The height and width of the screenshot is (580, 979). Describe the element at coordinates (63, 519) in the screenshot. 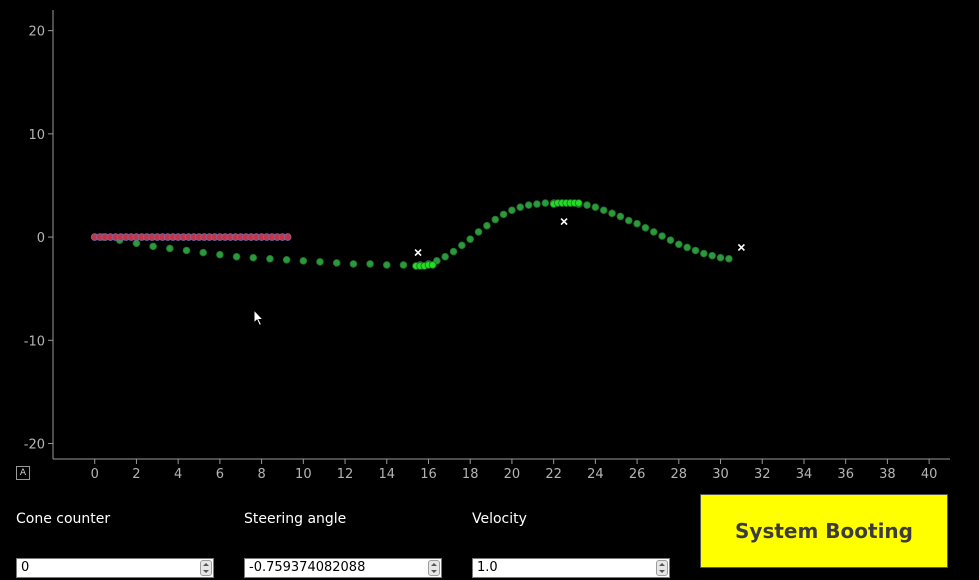

I see `cone-counter-label: Cone counter` at that location.